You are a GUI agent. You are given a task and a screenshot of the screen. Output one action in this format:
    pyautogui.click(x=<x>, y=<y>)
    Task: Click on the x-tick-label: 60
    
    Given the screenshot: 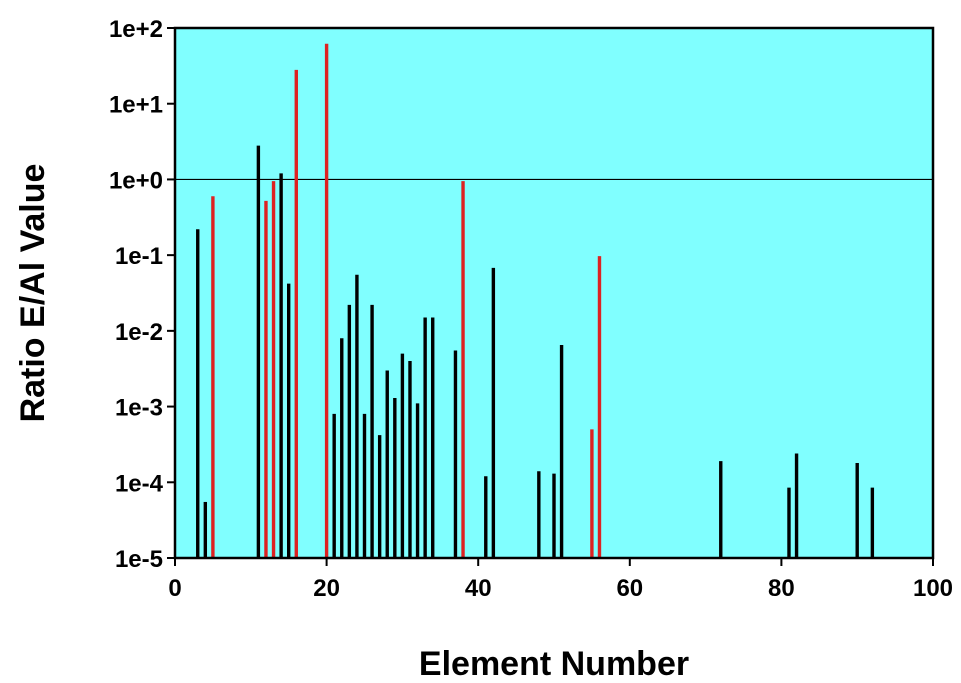 What is the action you would take?
    pyautogui.click(x=629, y=588)
    